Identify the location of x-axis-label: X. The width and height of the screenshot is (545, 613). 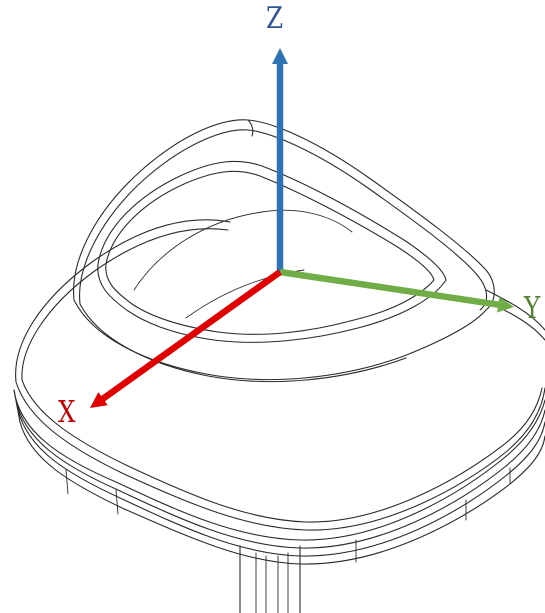
(67, 412).